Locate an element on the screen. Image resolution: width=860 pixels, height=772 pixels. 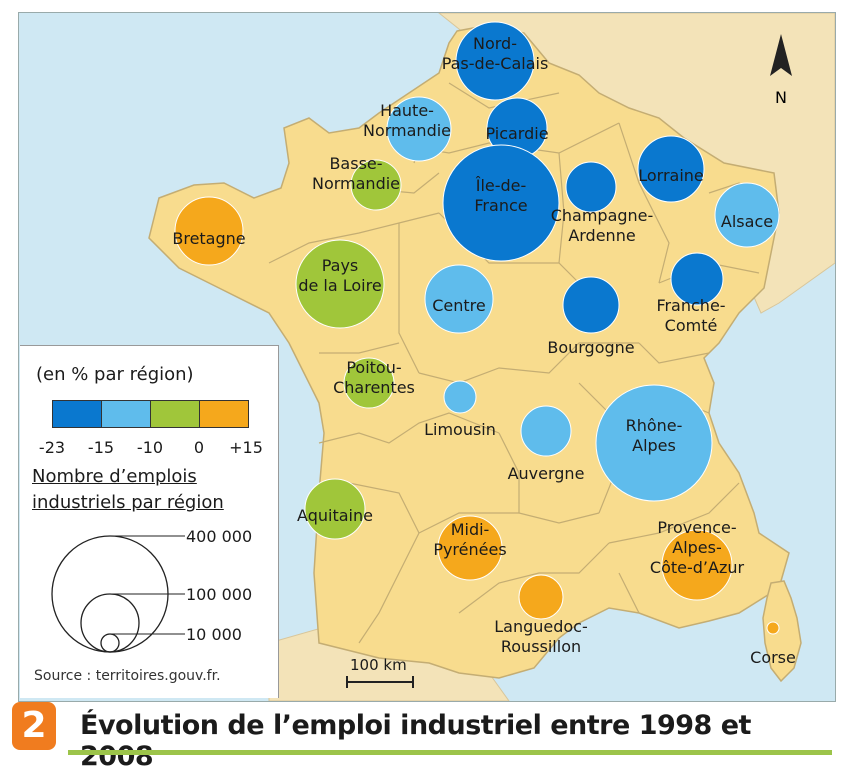
corsica is located at coordinates (782, 631).